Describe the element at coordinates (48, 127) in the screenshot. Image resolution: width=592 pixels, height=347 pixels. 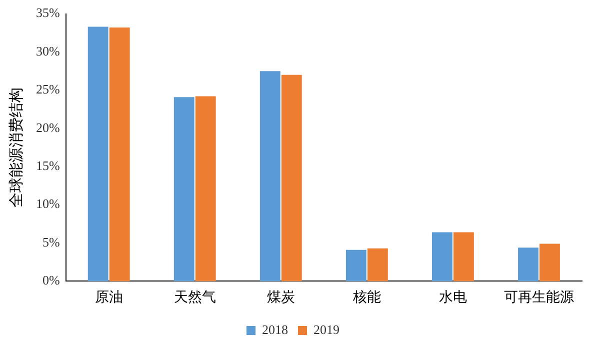
I see `y-tick-label: 20%` at that location.